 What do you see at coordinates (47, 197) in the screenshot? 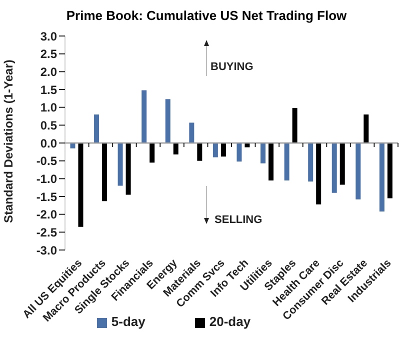
I see `y-tick-label: -1.5` at bounding box center [47, 197].